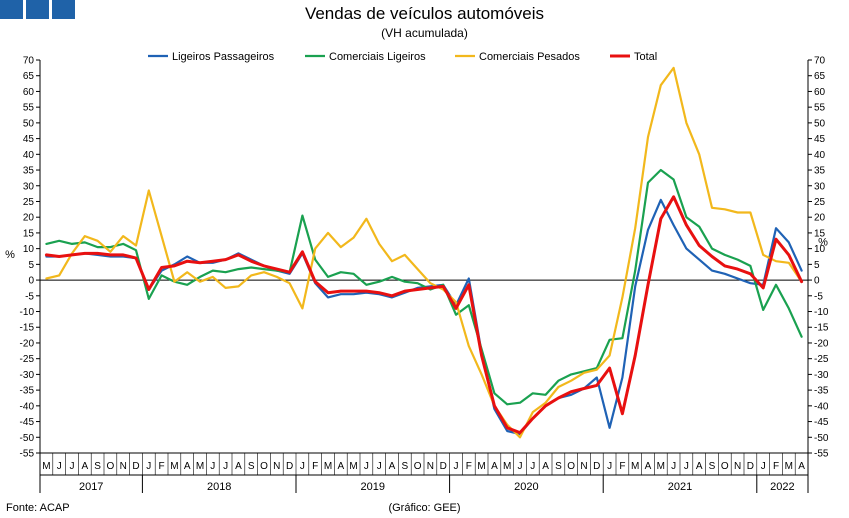  I want to click on y-tick-label: 20, so click(29, 218).